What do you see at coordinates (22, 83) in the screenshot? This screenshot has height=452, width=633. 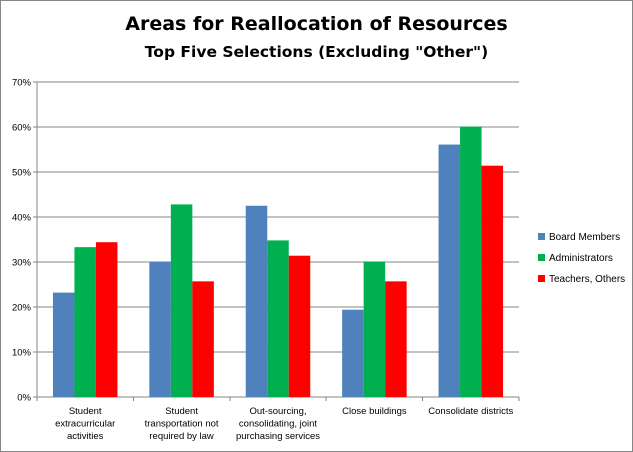 I see `y-tick-label: 70%` at bounding box center [22, 83].